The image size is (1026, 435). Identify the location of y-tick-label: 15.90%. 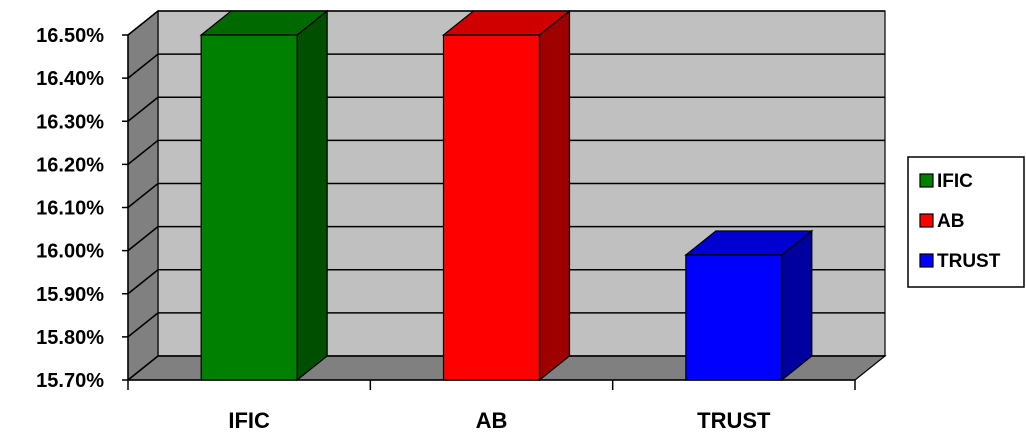
(70, 295).